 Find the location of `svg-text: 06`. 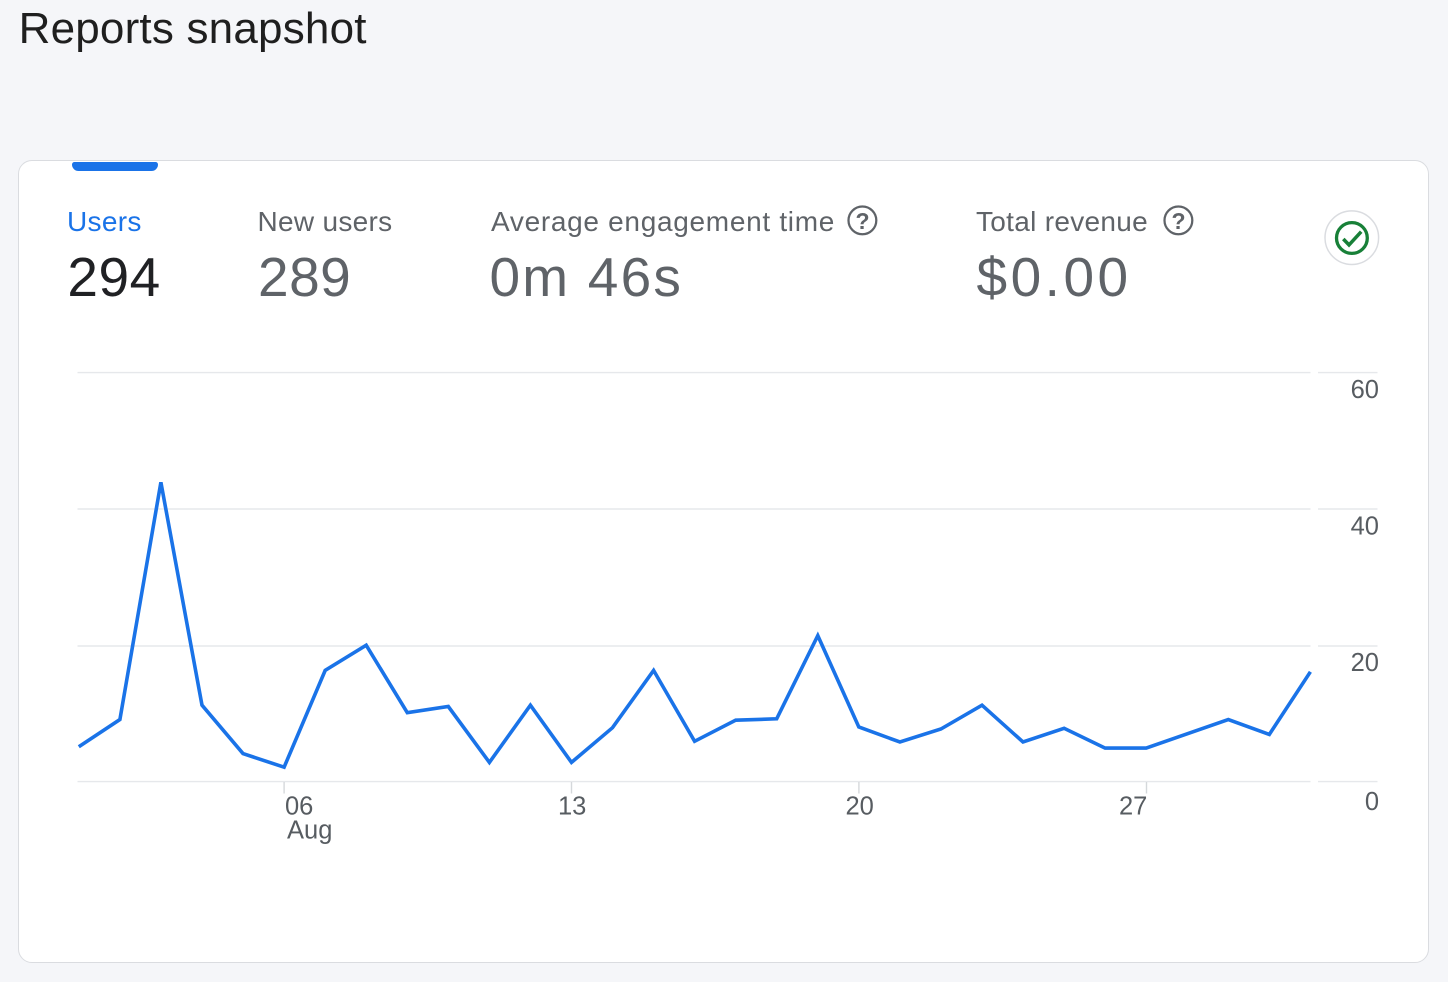

svg-text: 06 is located at coordinates (299, 807).